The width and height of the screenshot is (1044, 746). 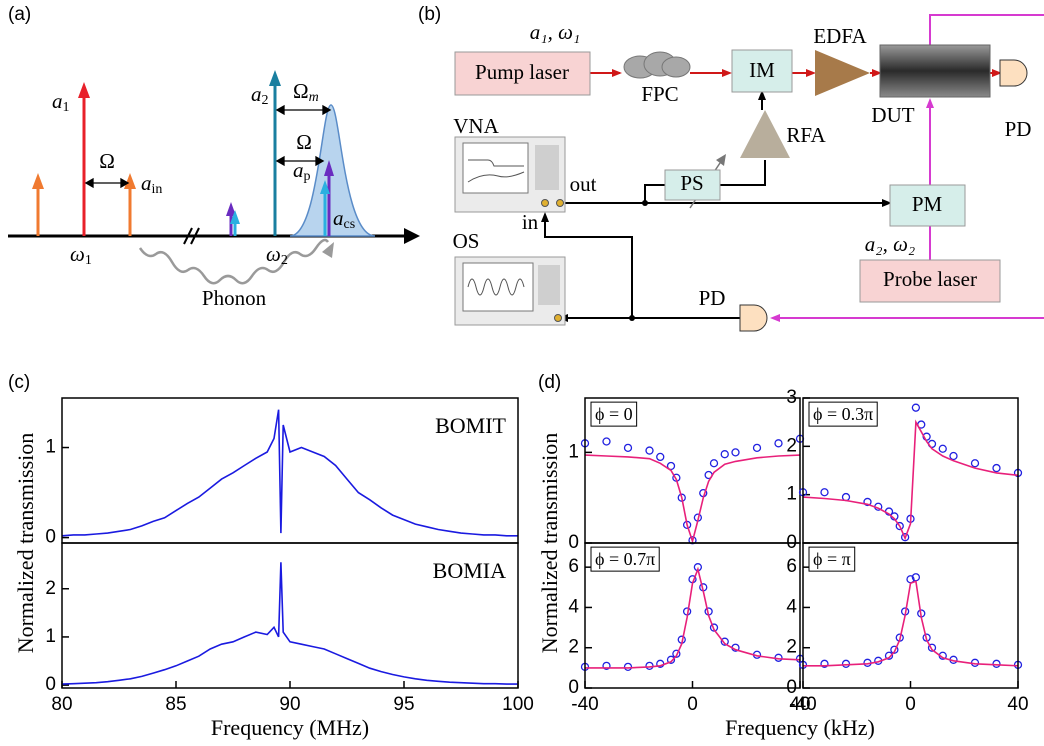 What do you see at coordinates (470, 425) in the screenshot?
I see `annotation: BOMIT` at bounding box center [470, 425].